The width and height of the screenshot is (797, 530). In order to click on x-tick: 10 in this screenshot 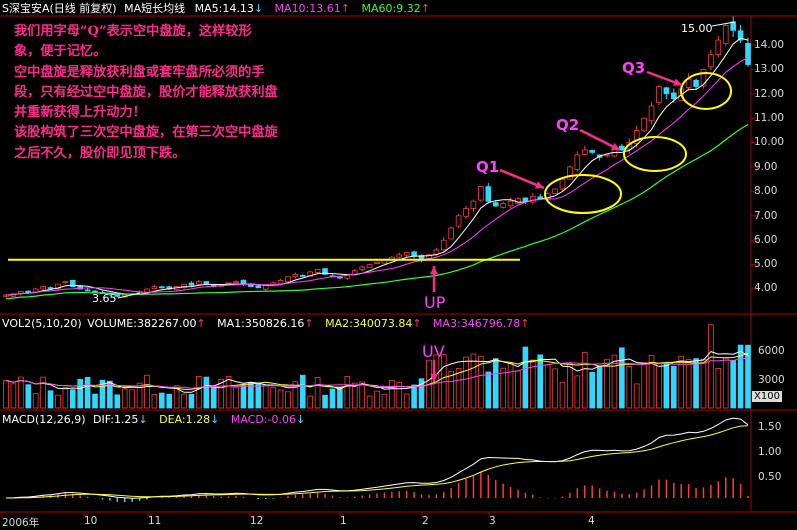, I will do `click(91, 521)`.